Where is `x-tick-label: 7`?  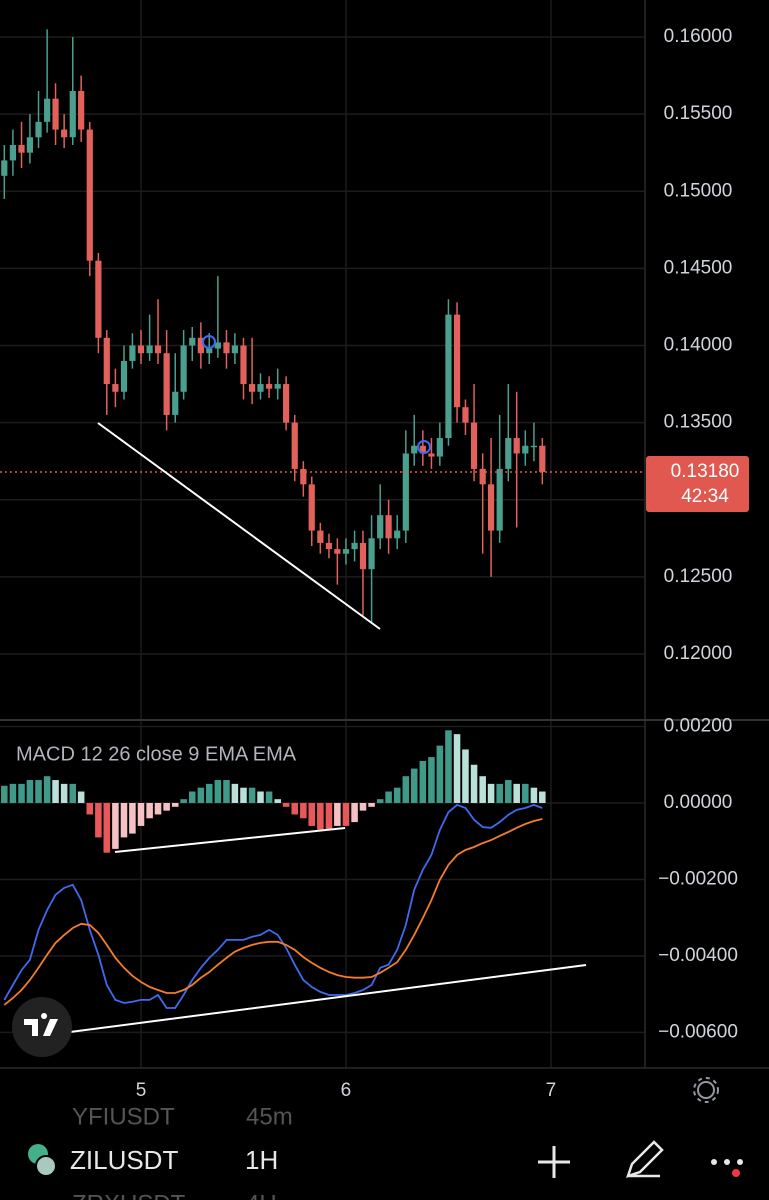
x-tick-label: 7 is located at coordinates (551, 1090).